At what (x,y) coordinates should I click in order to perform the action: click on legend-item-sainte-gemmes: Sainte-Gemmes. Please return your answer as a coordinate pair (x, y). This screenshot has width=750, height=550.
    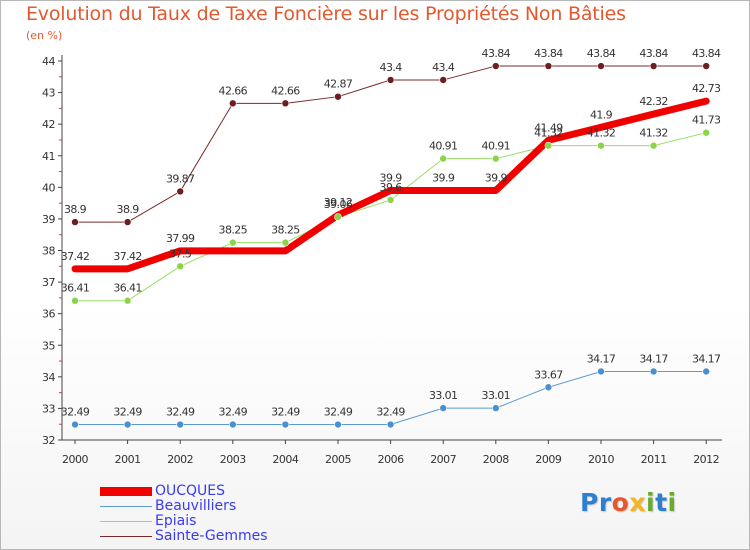
    Looking at the image, I should click on (184, 536).